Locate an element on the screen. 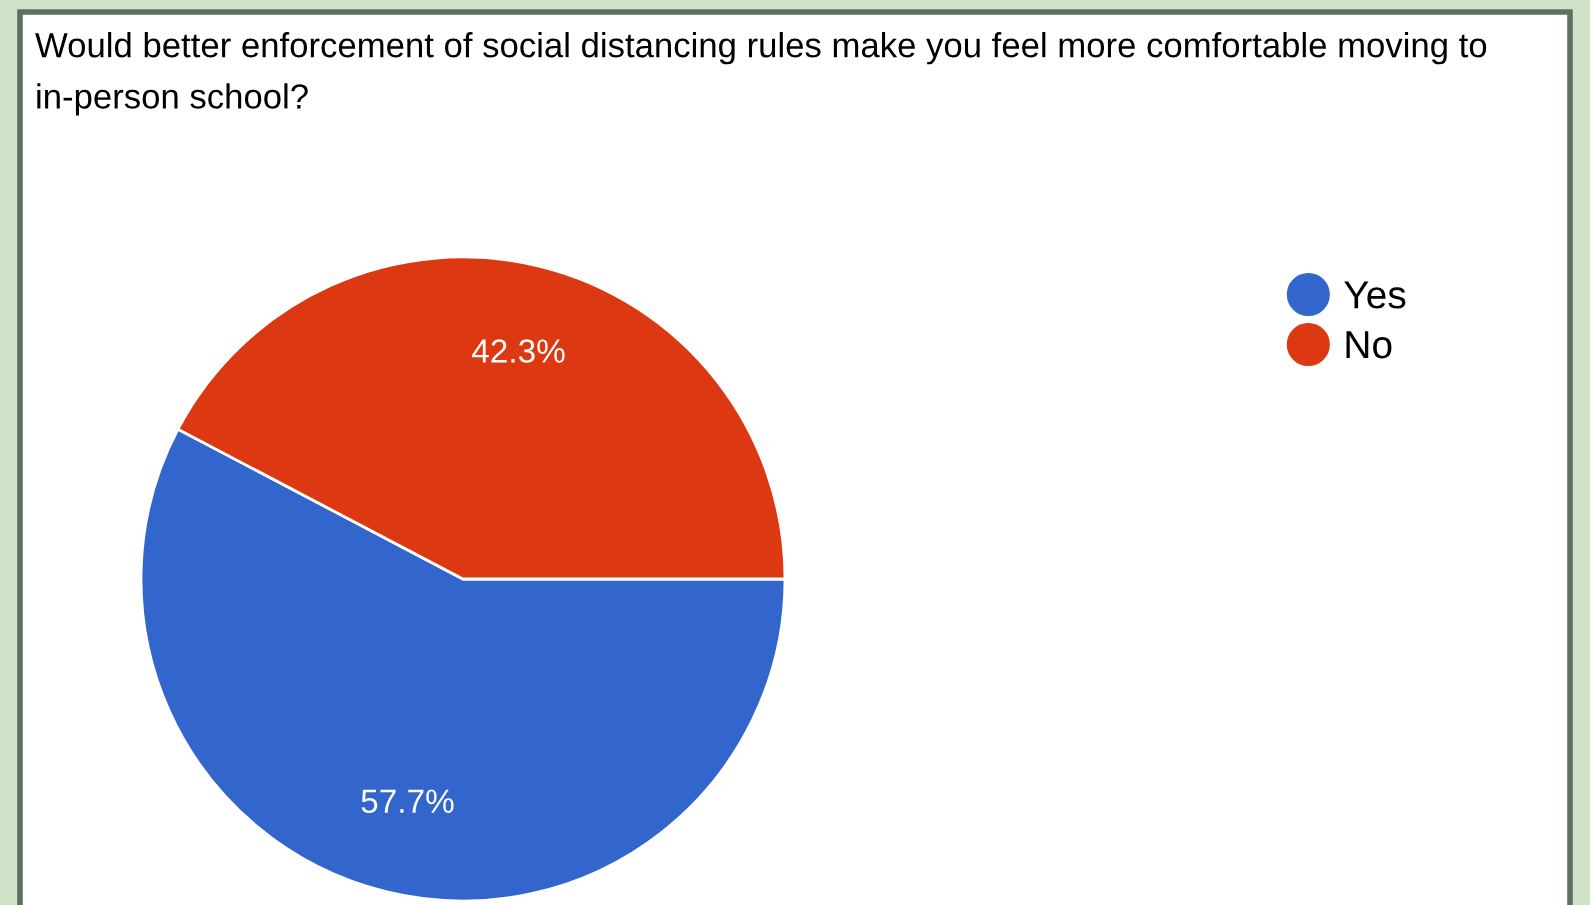  legend-label: Yes is located at coordinates (1375, 295).